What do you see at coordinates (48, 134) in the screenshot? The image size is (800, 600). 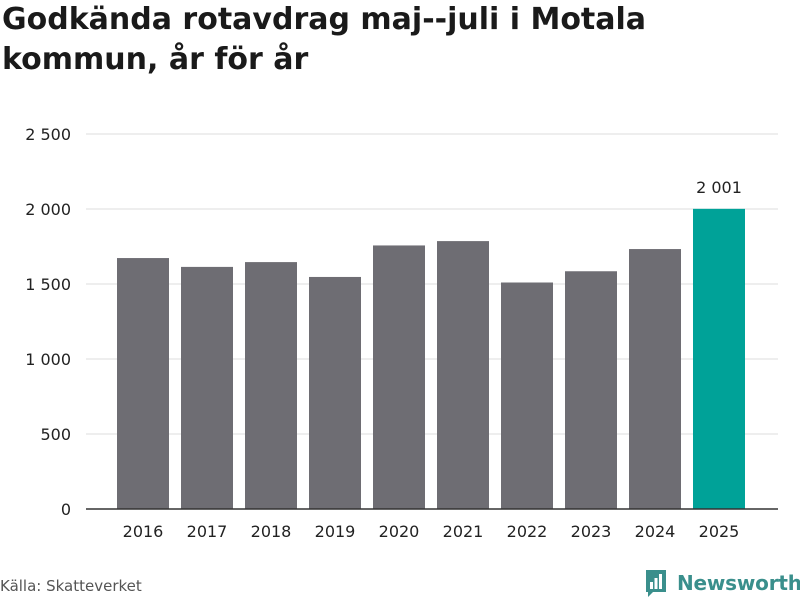 I see `y-tick-label: 2 500` at bounding box center [48, 134].